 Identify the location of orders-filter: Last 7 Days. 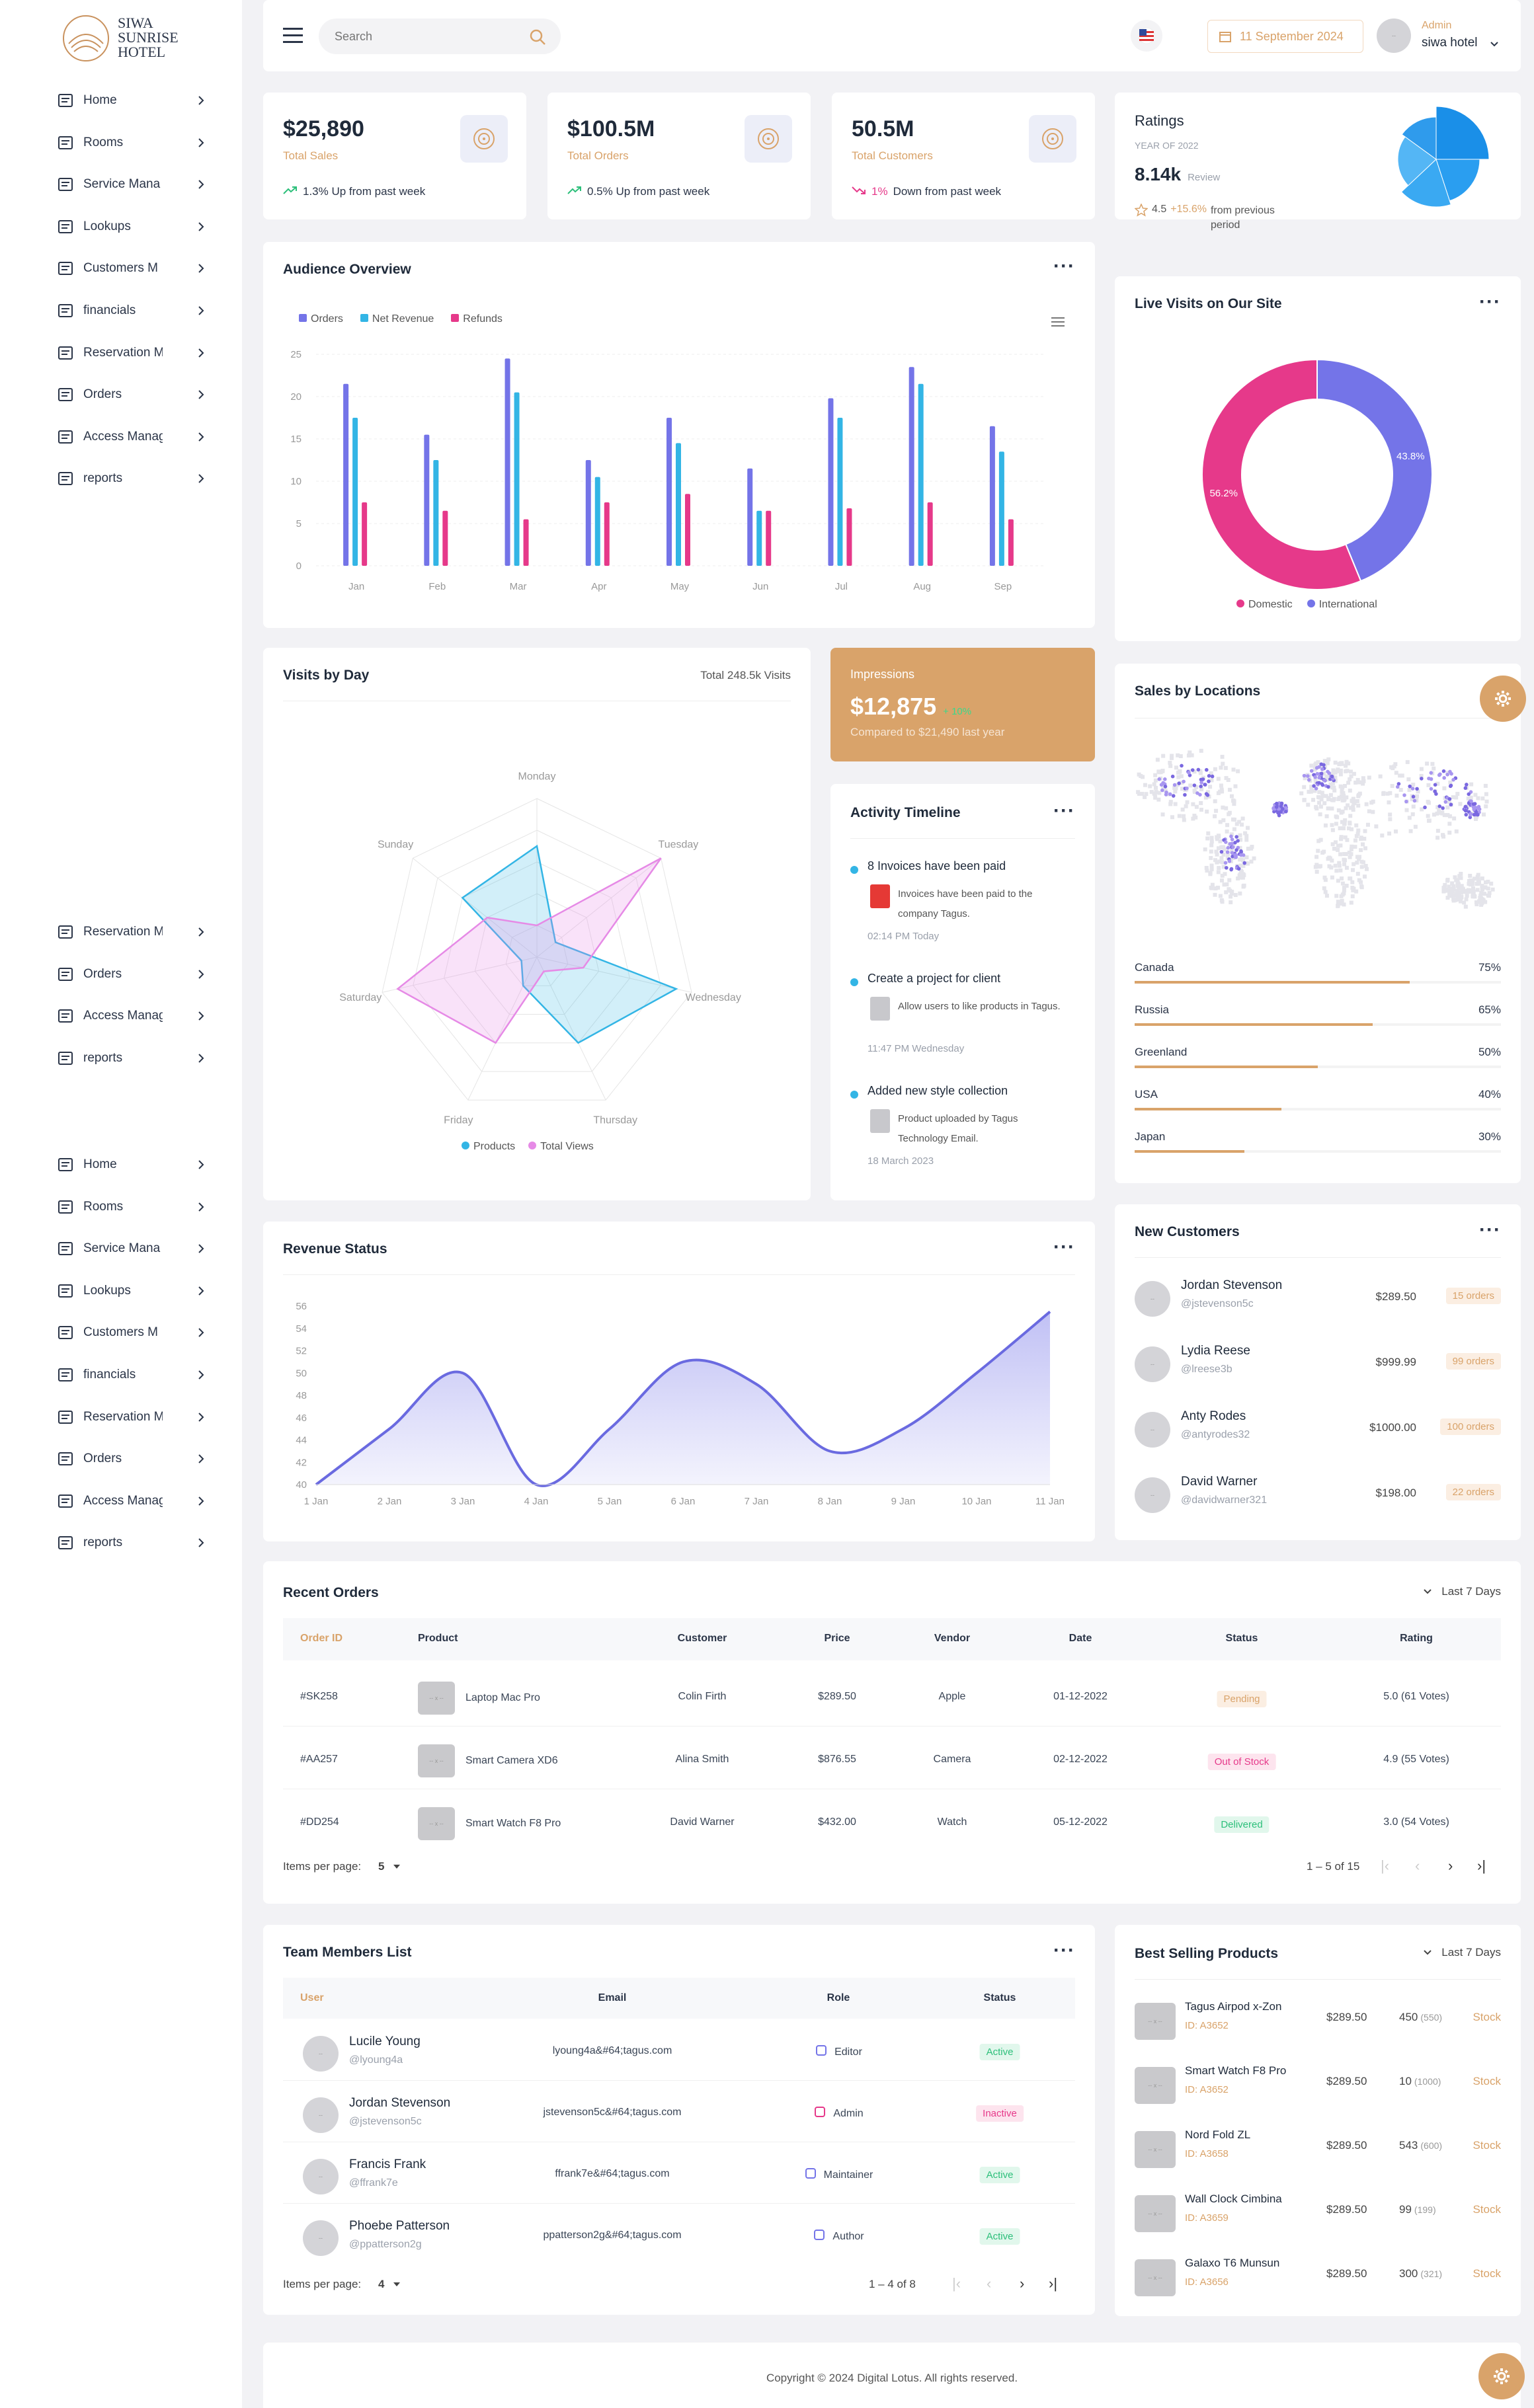
(1462, 1591).